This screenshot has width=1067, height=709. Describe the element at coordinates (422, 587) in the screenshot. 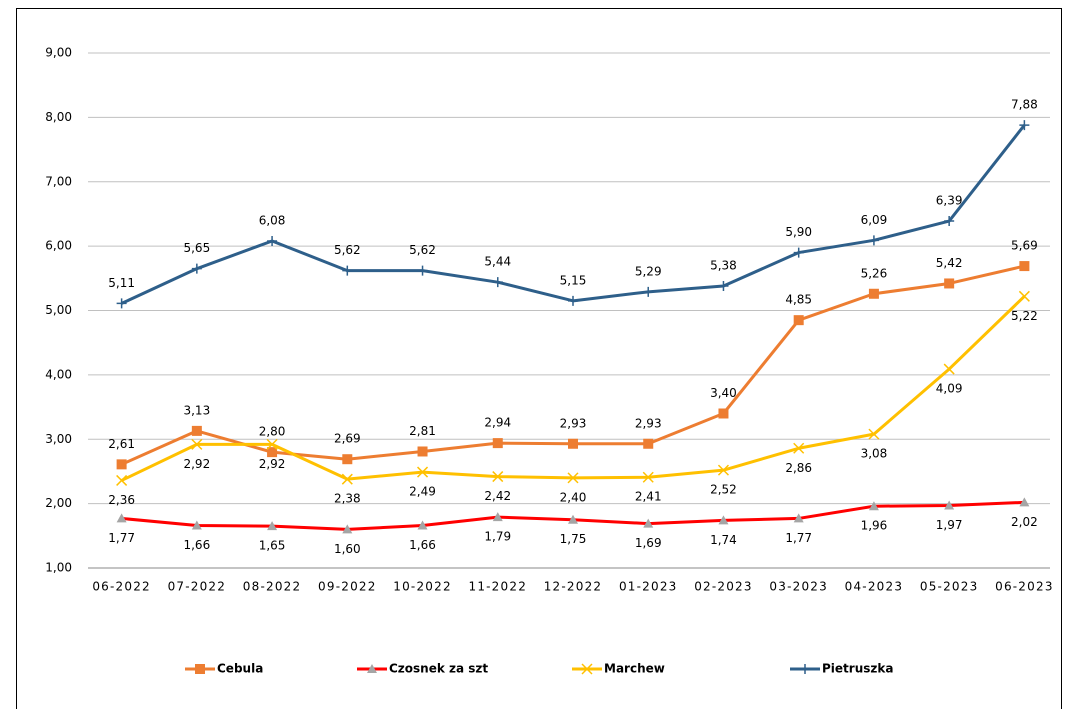

I see `x-tick-label: 10-2022` at that location.